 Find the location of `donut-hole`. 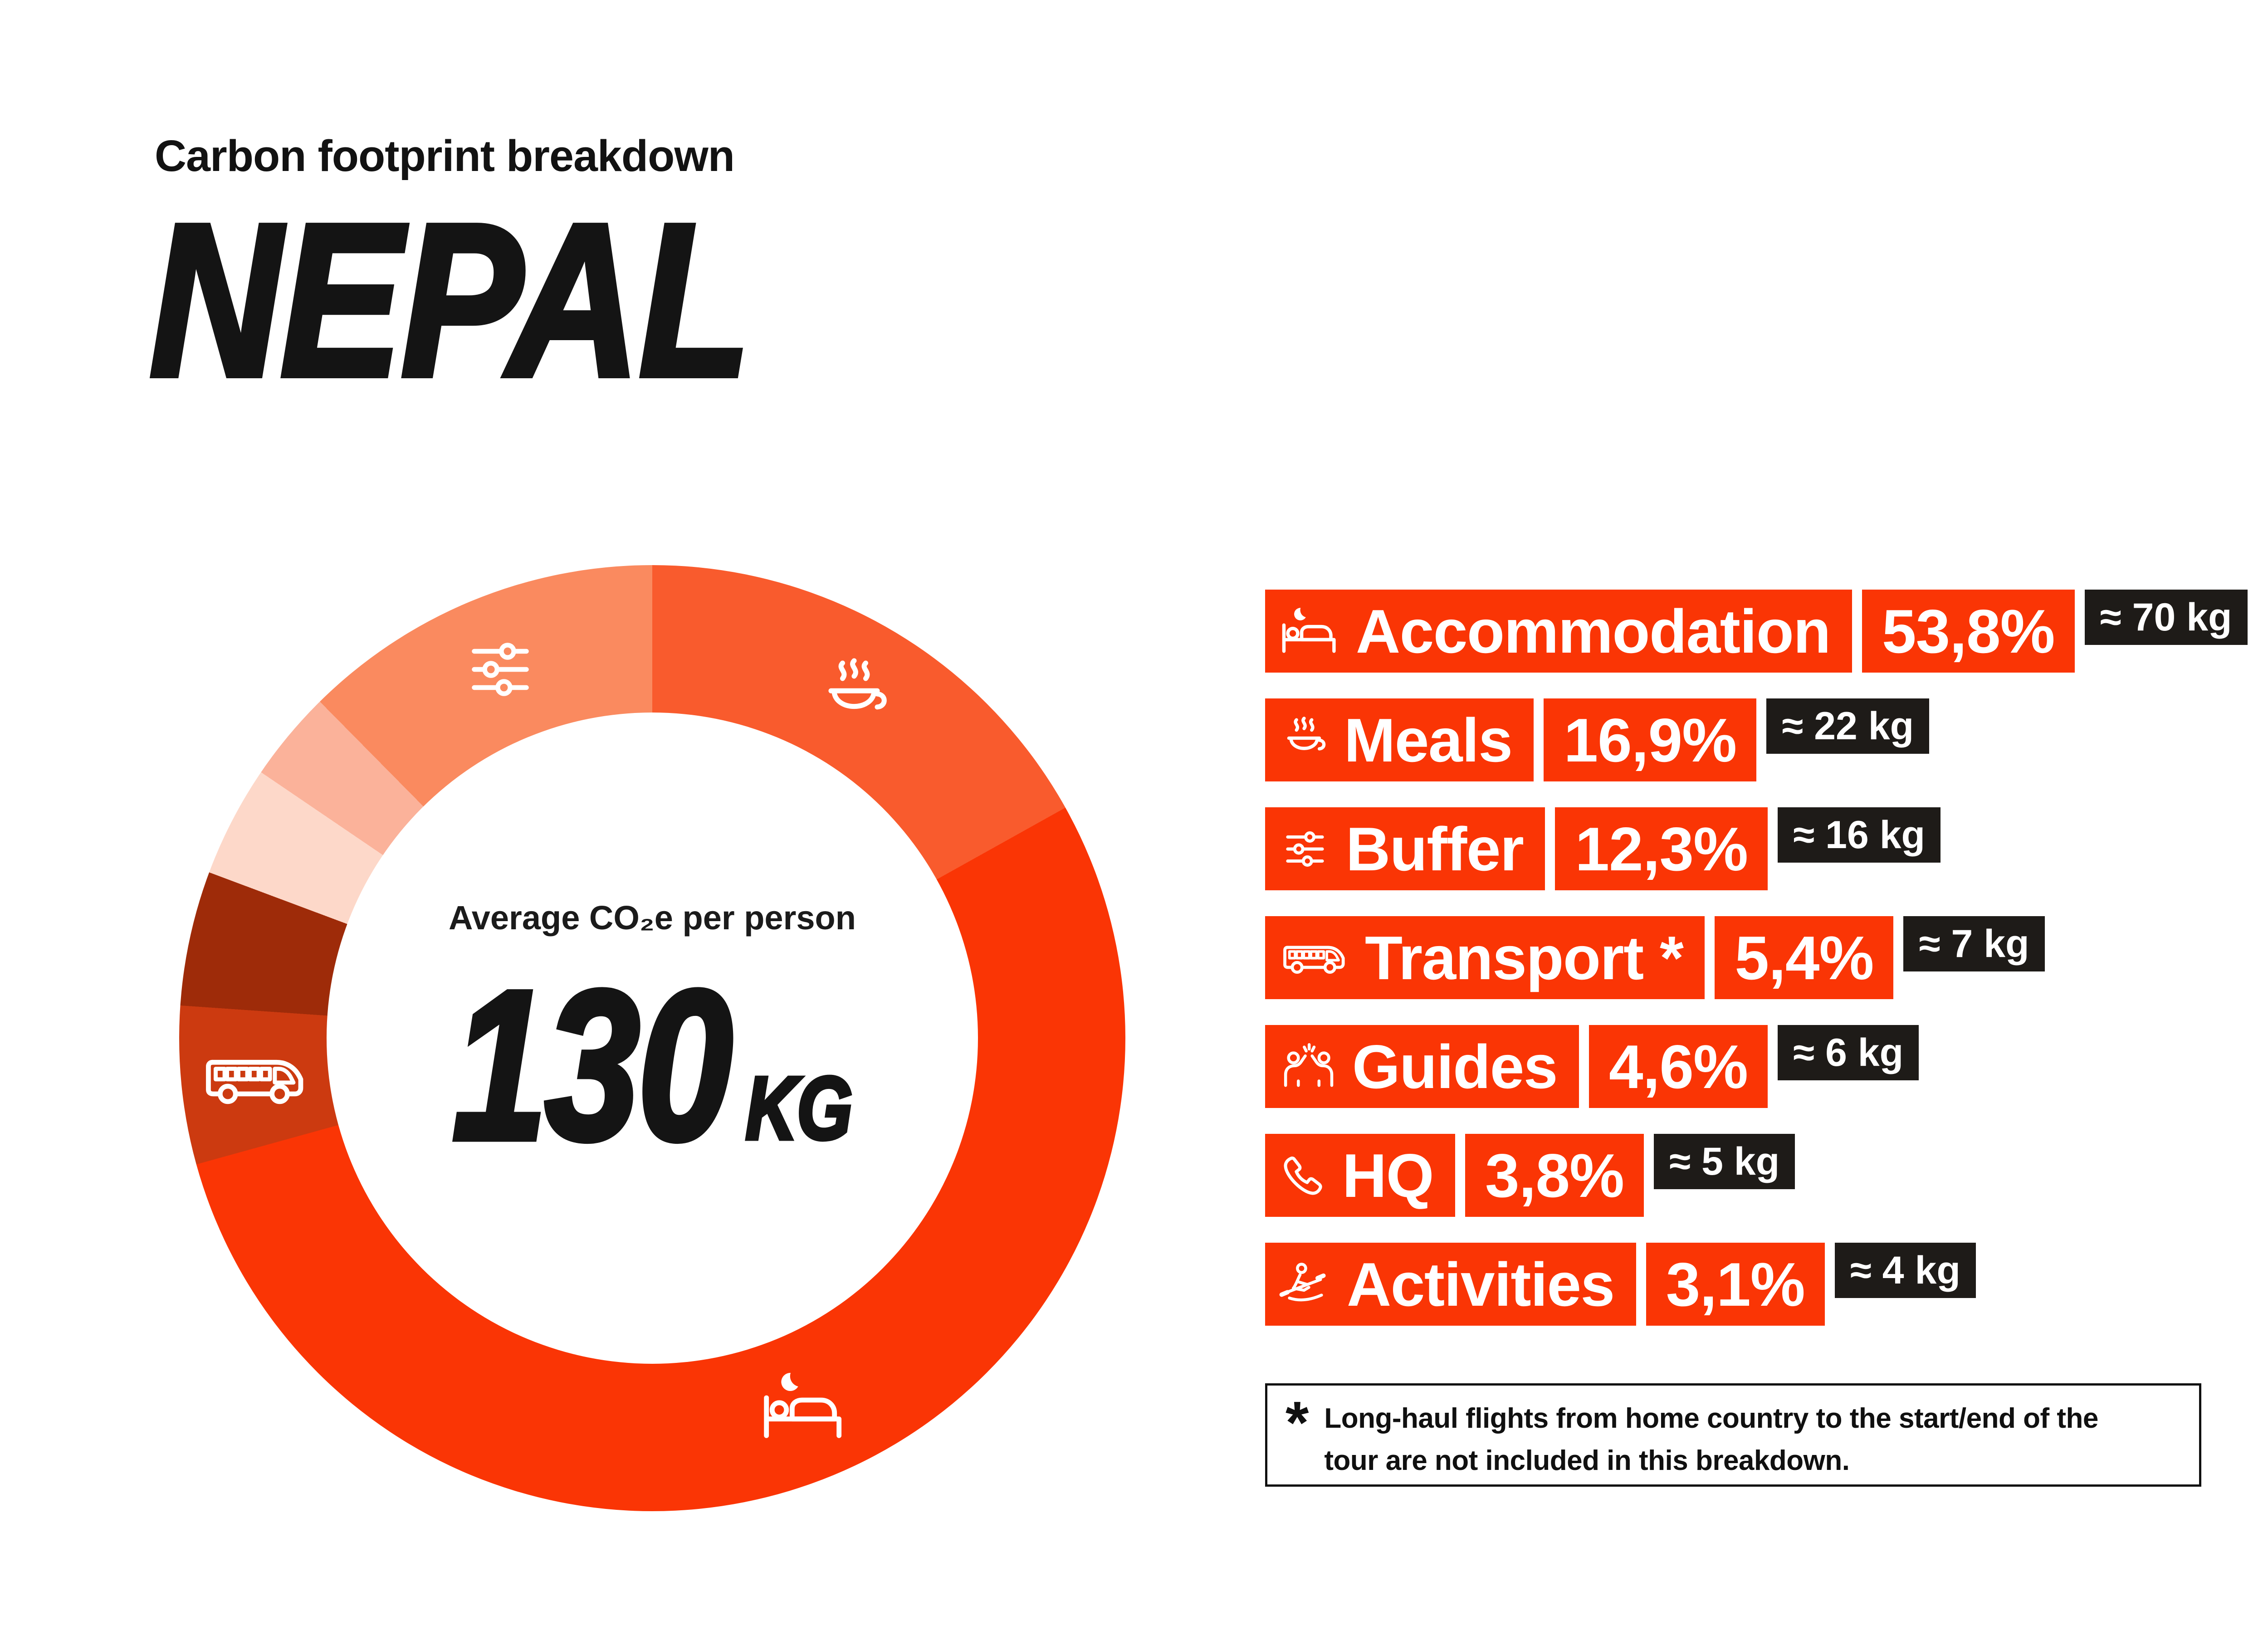

donut-hole is located at coordinates (653, 1038).